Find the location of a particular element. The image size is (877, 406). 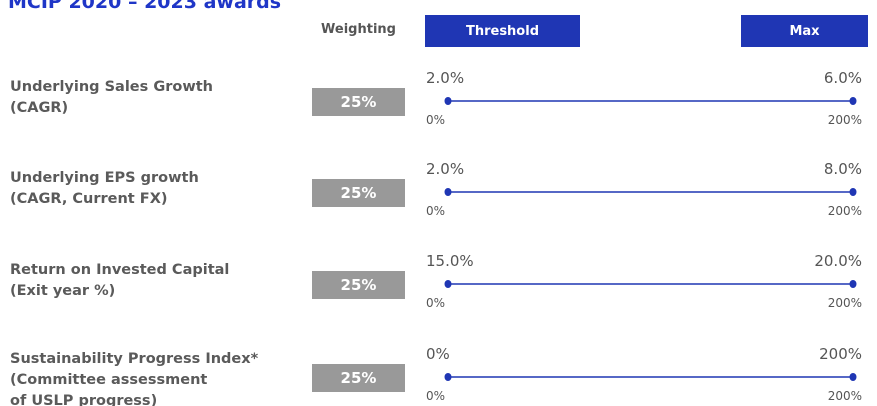

weighting-header: Weighting is located at coordinates (358, 29).